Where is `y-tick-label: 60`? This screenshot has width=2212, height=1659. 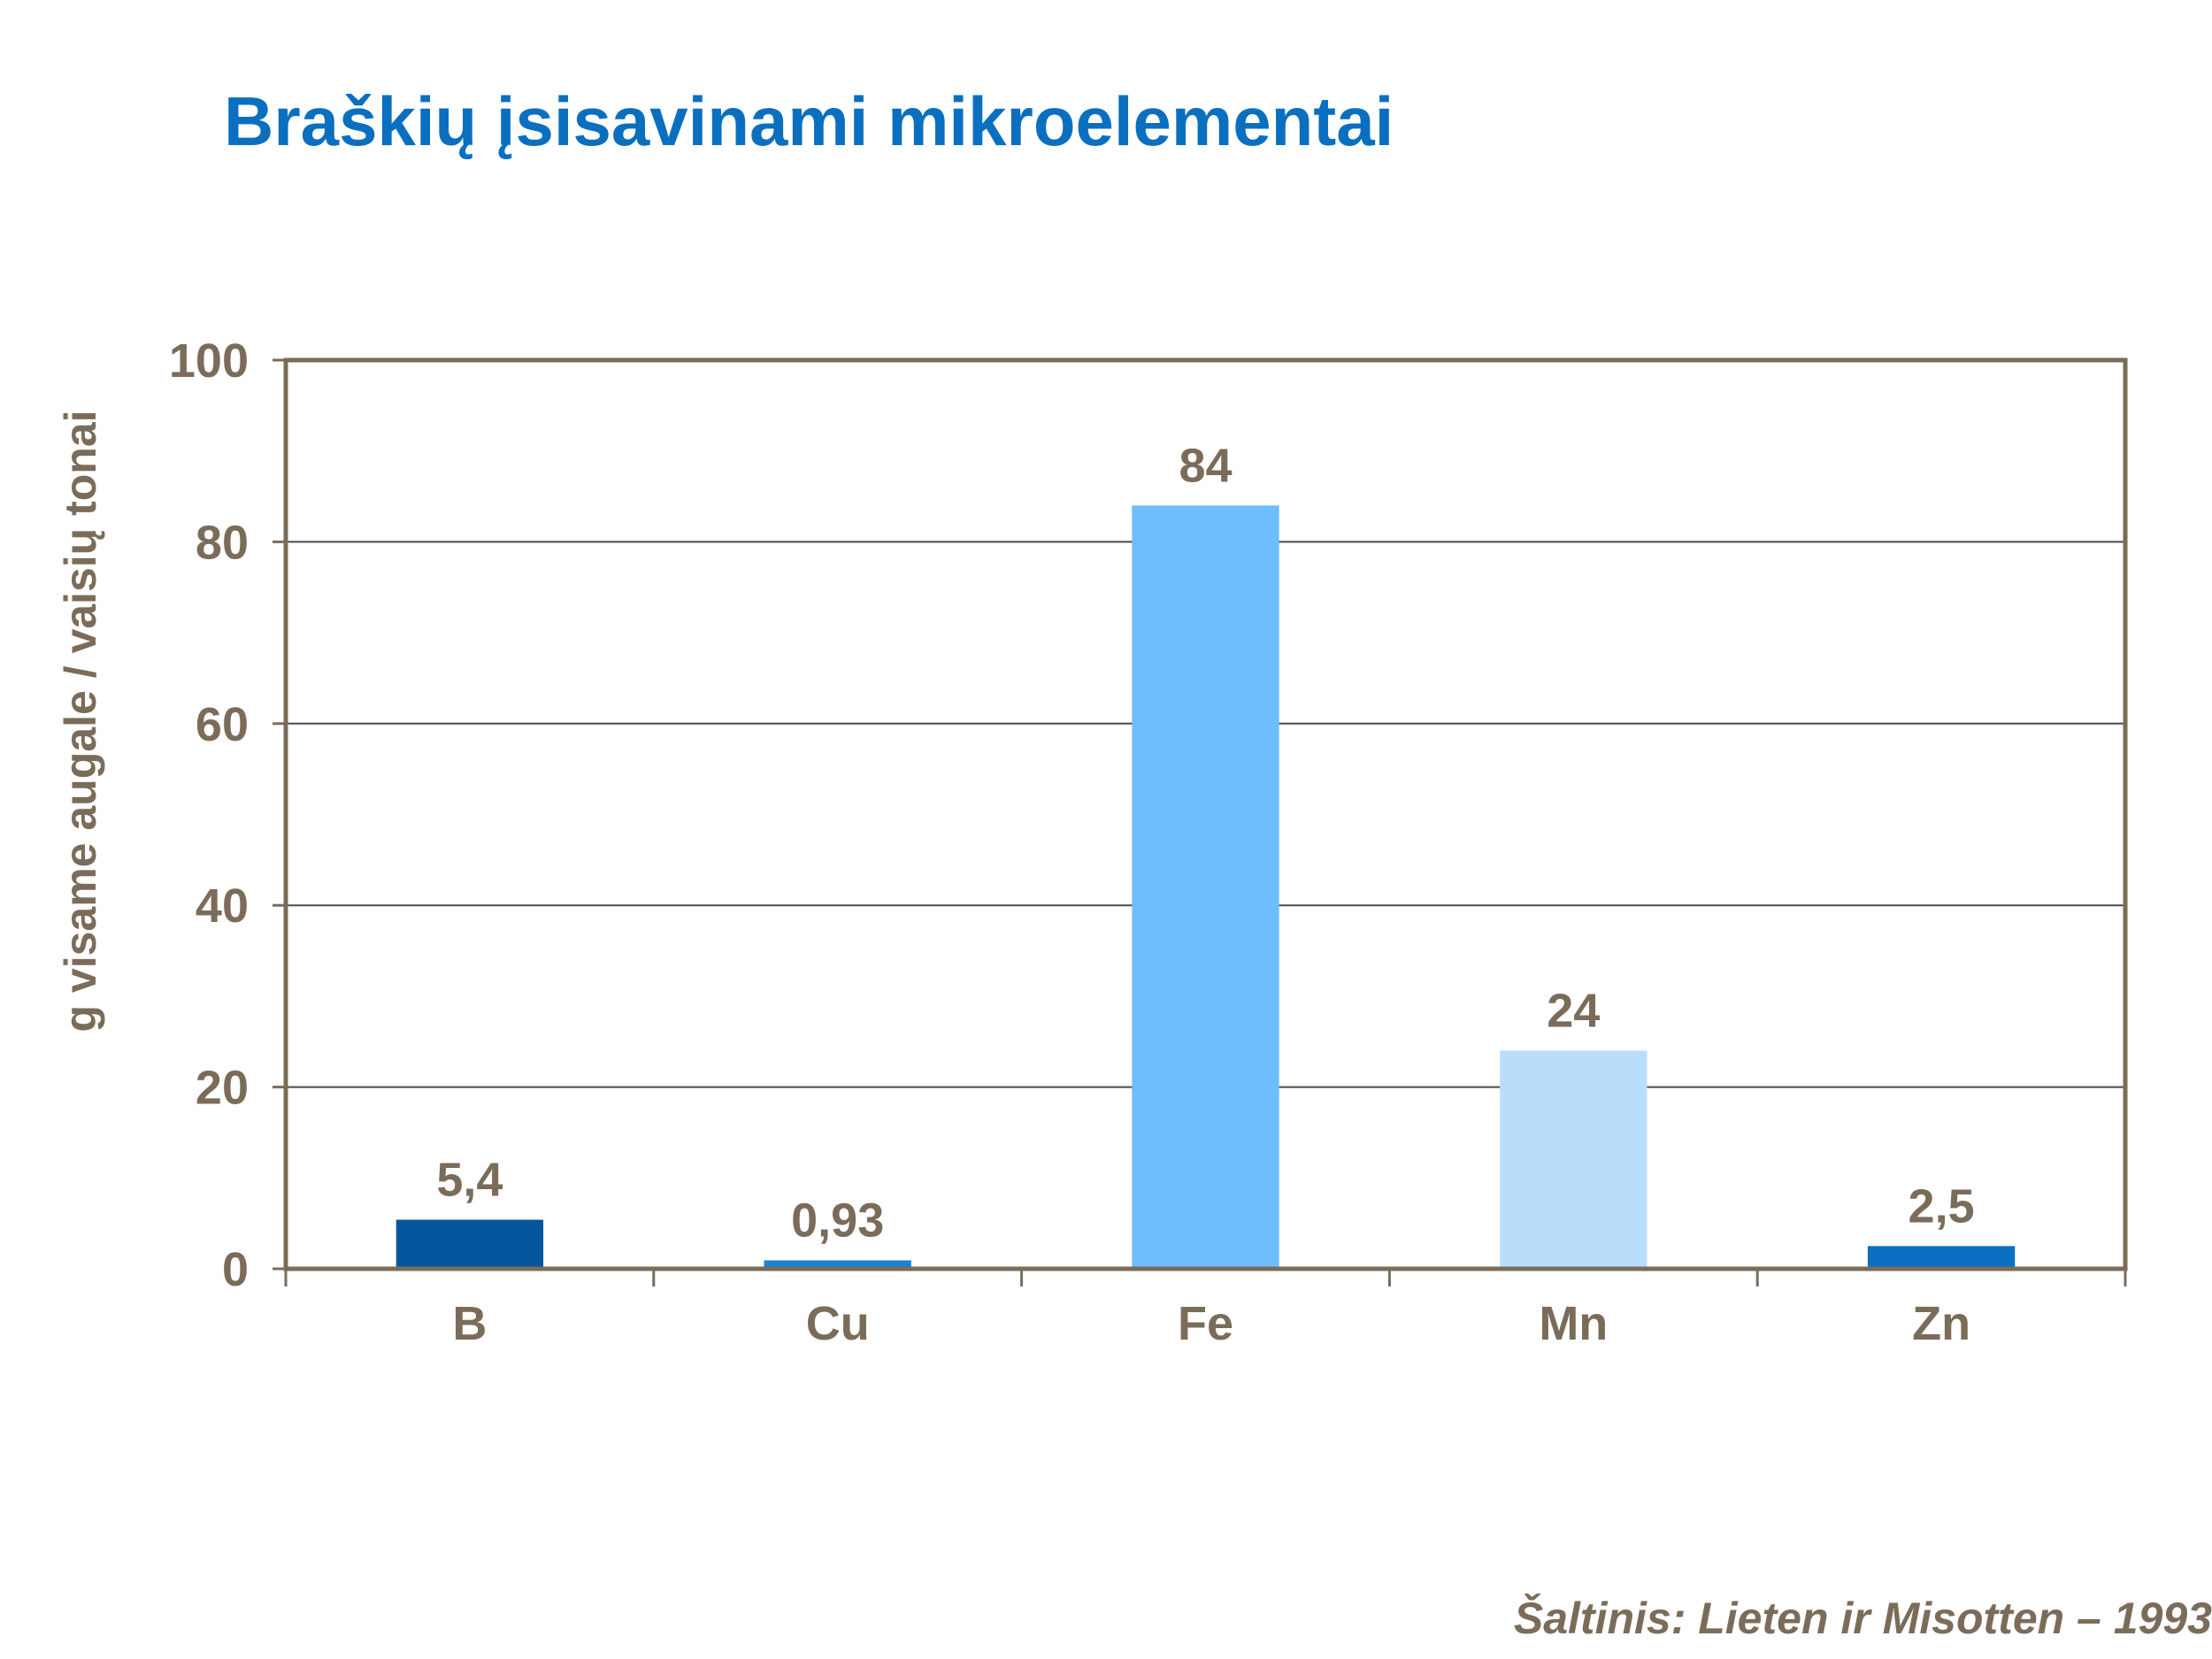
y-tick-label: 60 is located at coordinates (223, 725).